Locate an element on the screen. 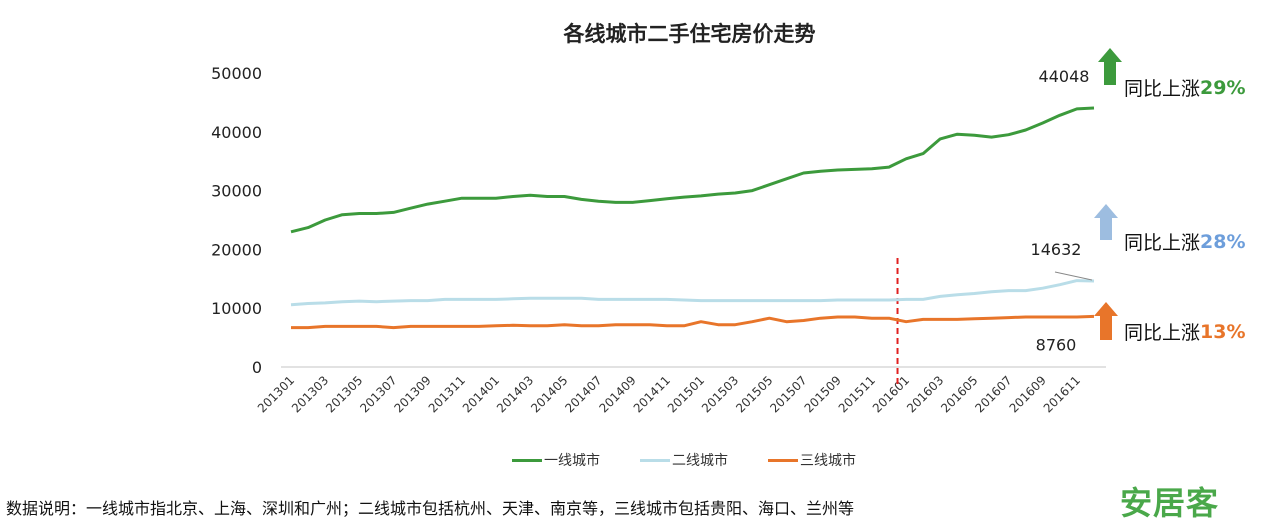  legend-item-tier3: 三线城市 is located at coordinates (812, 460).